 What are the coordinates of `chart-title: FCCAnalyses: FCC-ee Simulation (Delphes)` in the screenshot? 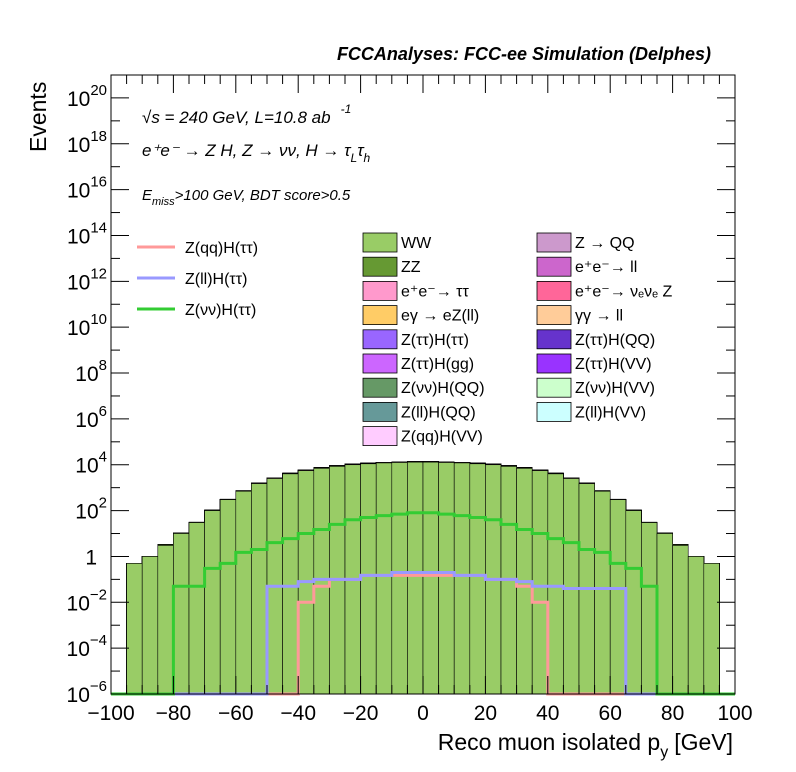 It's located at (524, 54).